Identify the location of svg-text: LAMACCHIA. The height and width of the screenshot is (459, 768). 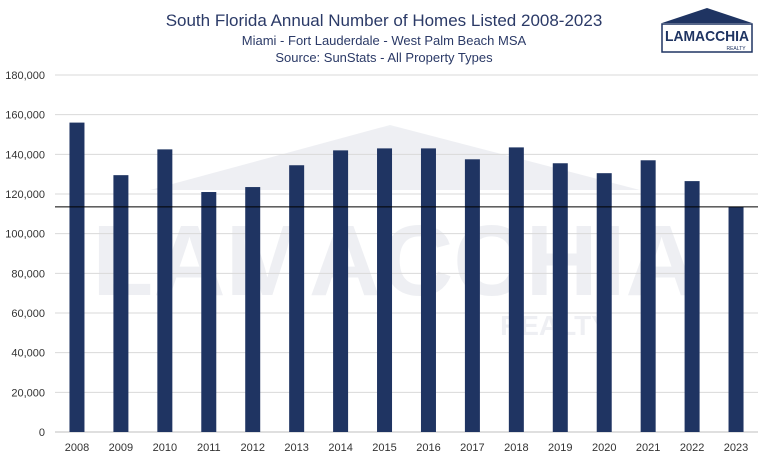
(707, 36).